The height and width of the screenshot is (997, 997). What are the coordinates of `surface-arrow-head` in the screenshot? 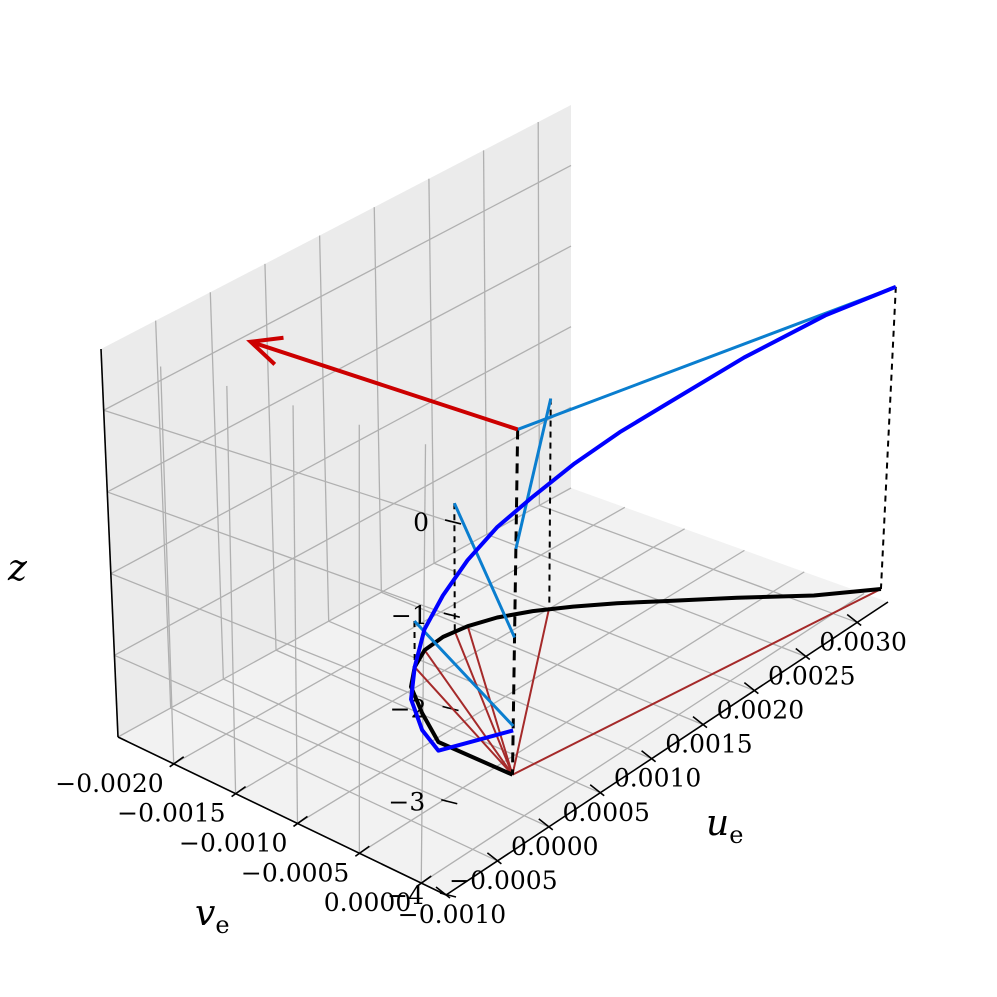 It's located at (265, 350).